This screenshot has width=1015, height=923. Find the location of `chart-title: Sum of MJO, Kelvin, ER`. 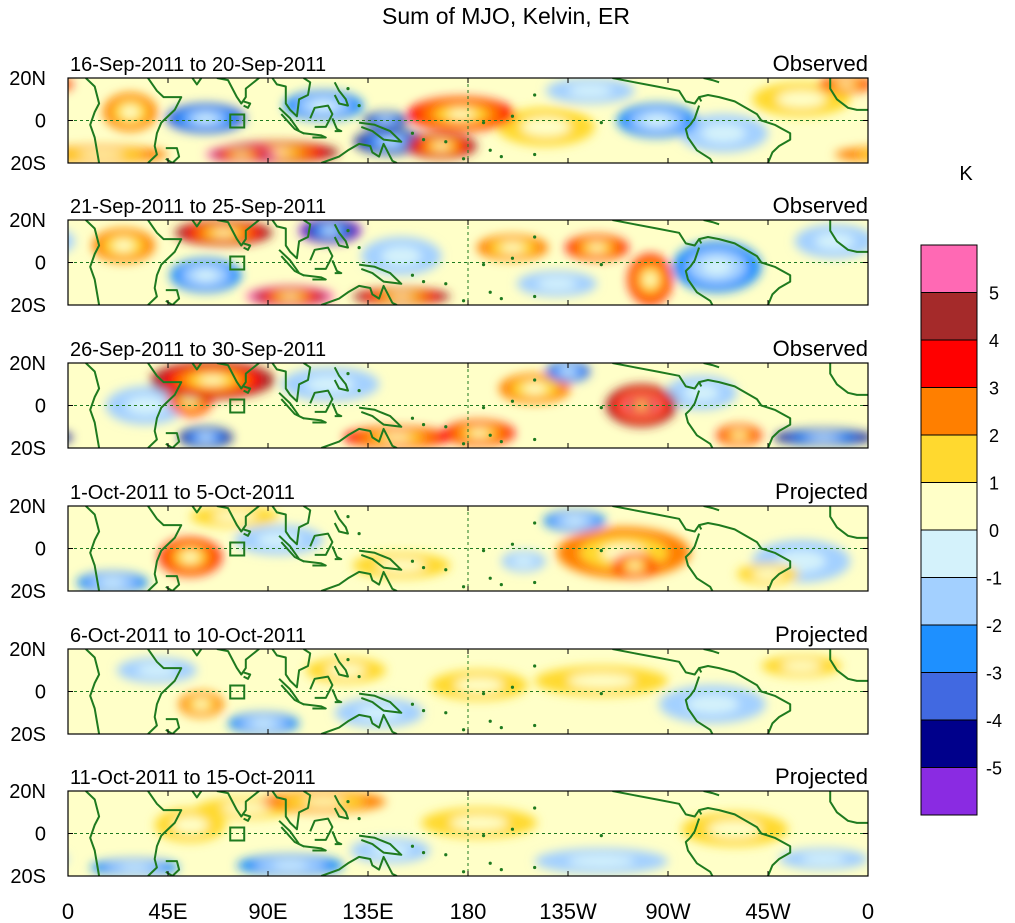

chart-title: Sum of MJO, Kelvin, ER is located at coordinates (506, 16).